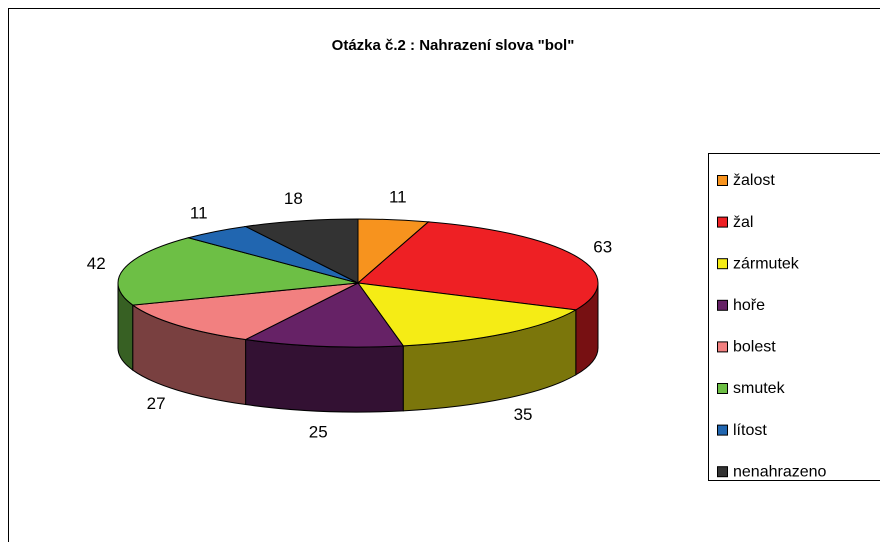  What do you see at coordinates (324, 375) in the screenshot?
I see `slice-side` at bounding box center [324, 375].